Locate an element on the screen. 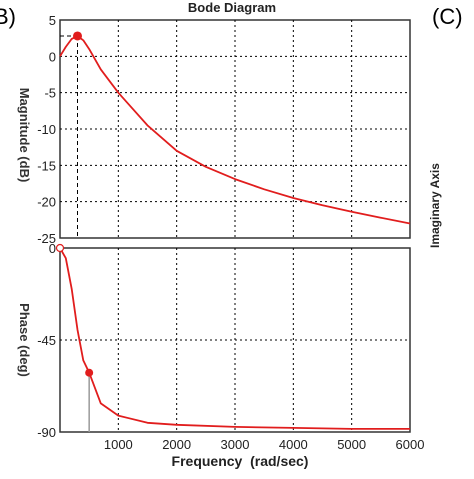 The image size is (474, 479). y-tick-label: -15 is located at coordinates (46, 165).